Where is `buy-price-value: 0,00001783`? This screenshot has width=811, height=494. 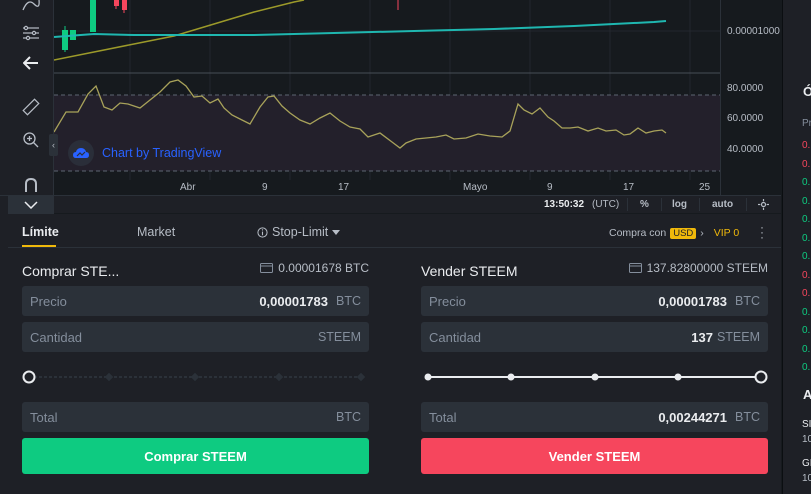 buy-price-value: 0,00001783 is located at coordinates (293, 301).